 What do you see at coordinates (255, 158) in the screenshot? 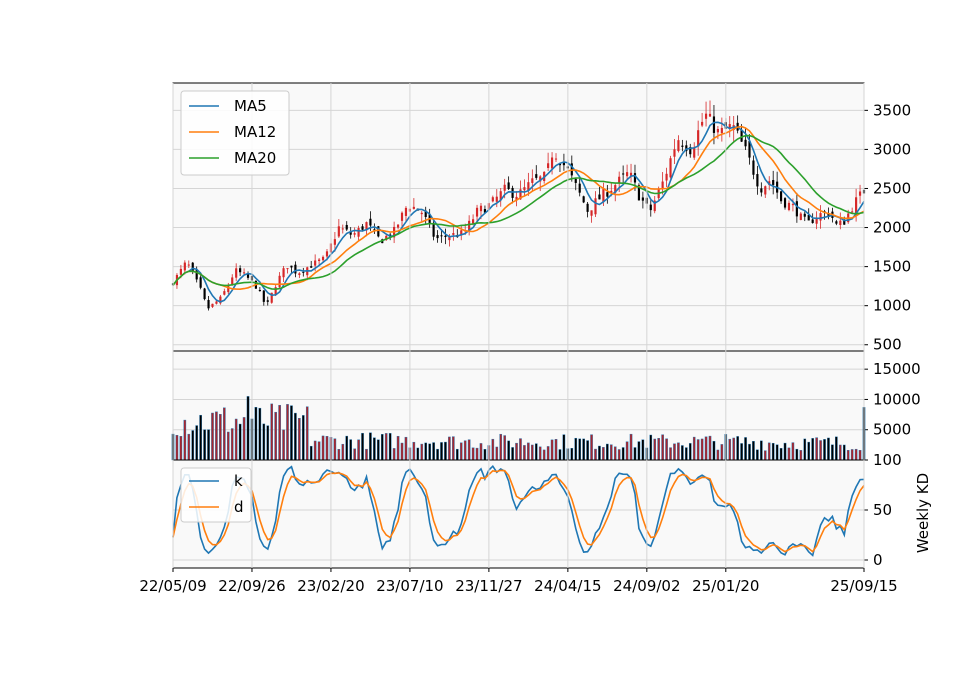
I see `legend-ma20-label: MA20` at bounding box center [255, 158].